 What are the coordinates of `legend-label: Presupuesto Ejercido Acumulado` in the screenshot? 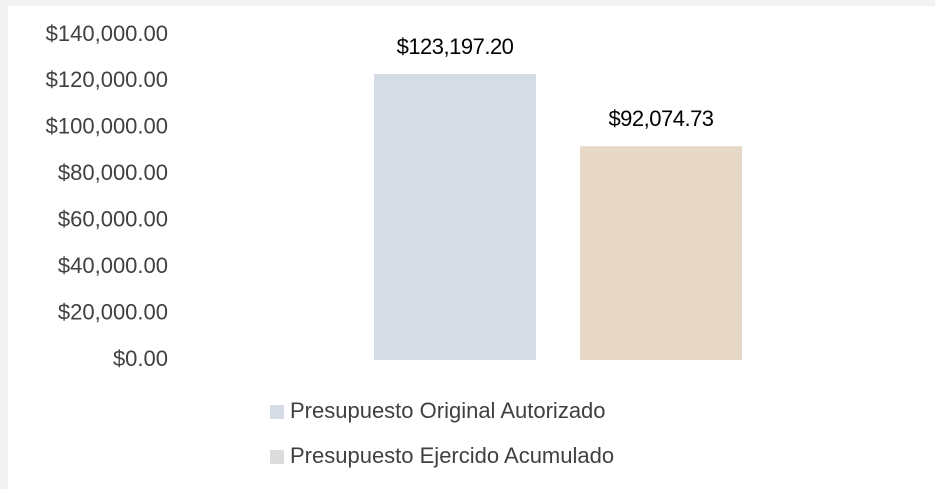 It's located at (452, 455).